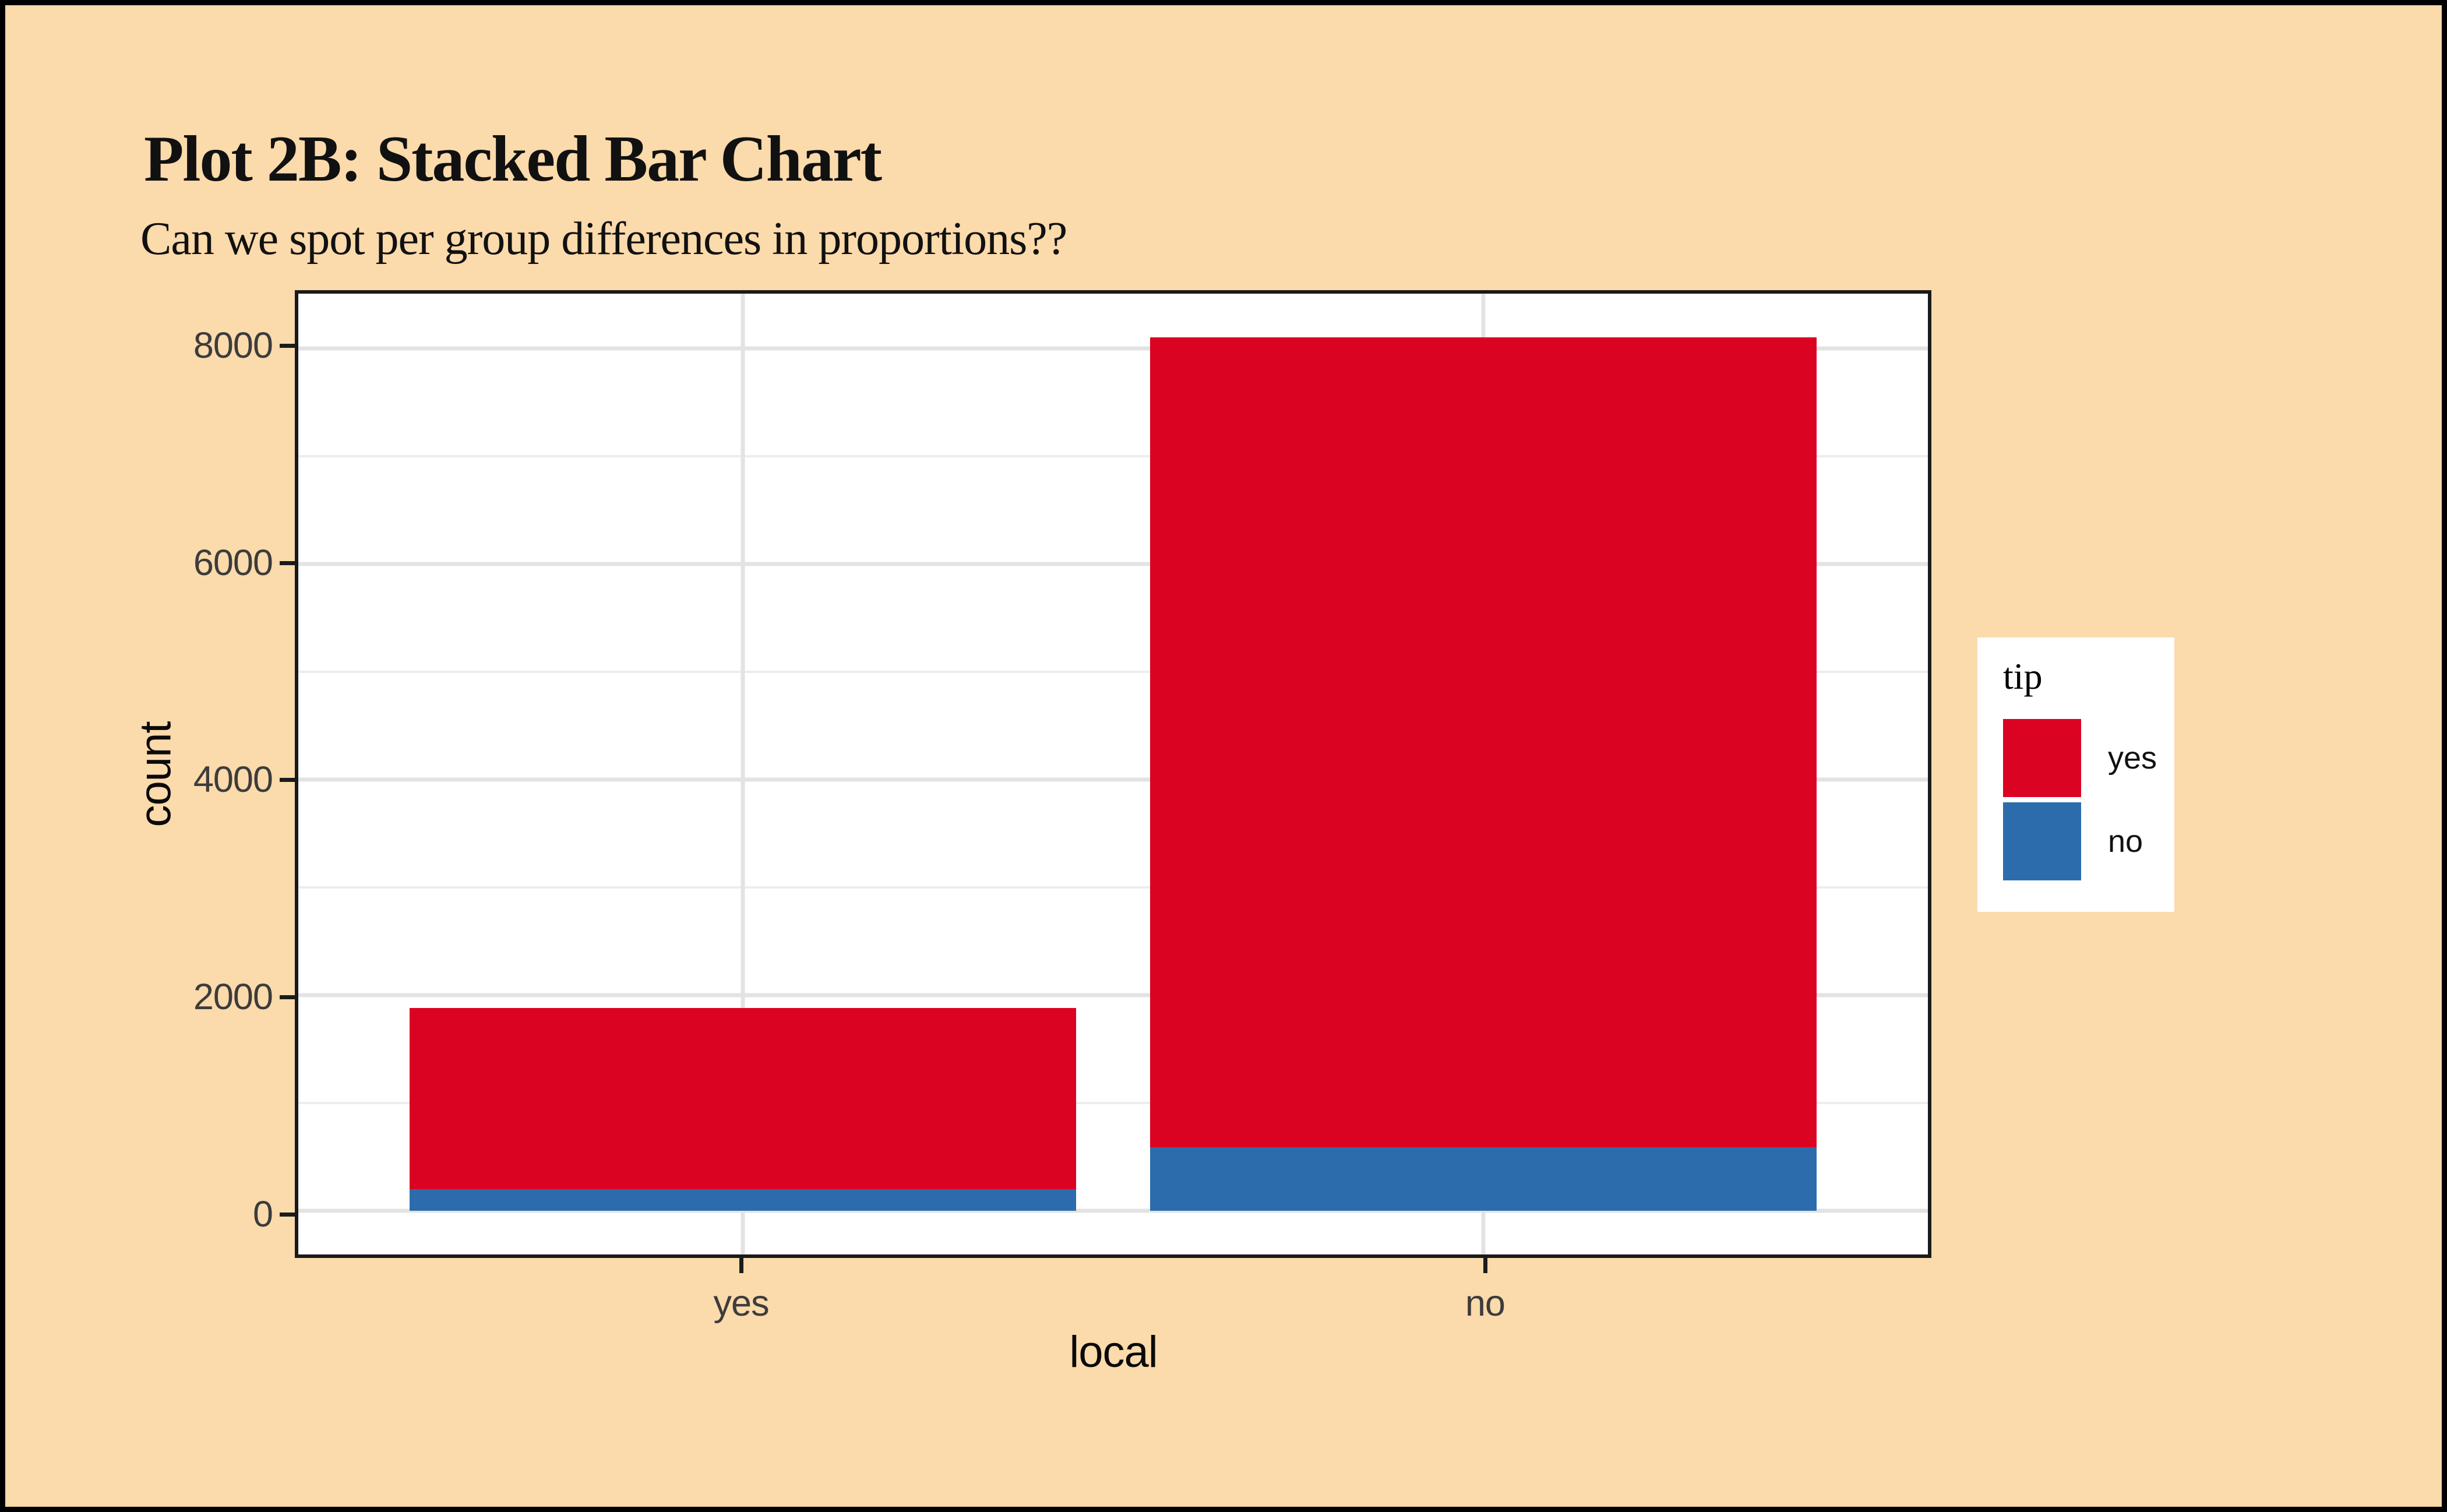 This screenshot has width=2447, height=1512. Describe the element at coordinates (2088, 841) in the screenshot. I see `legend-entry: no` at that location.